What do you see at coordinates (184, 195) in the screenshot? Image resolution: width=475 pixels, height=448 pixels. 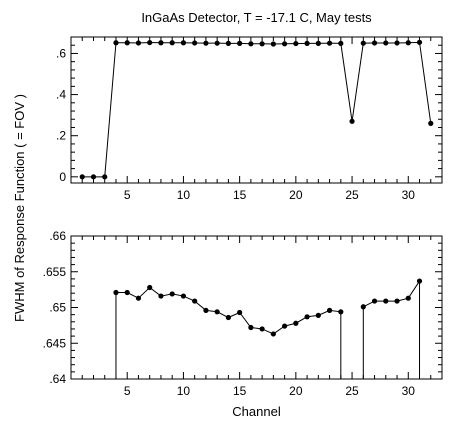 I see `top-x-tick-label: 10` at bounding box center [184, 195].